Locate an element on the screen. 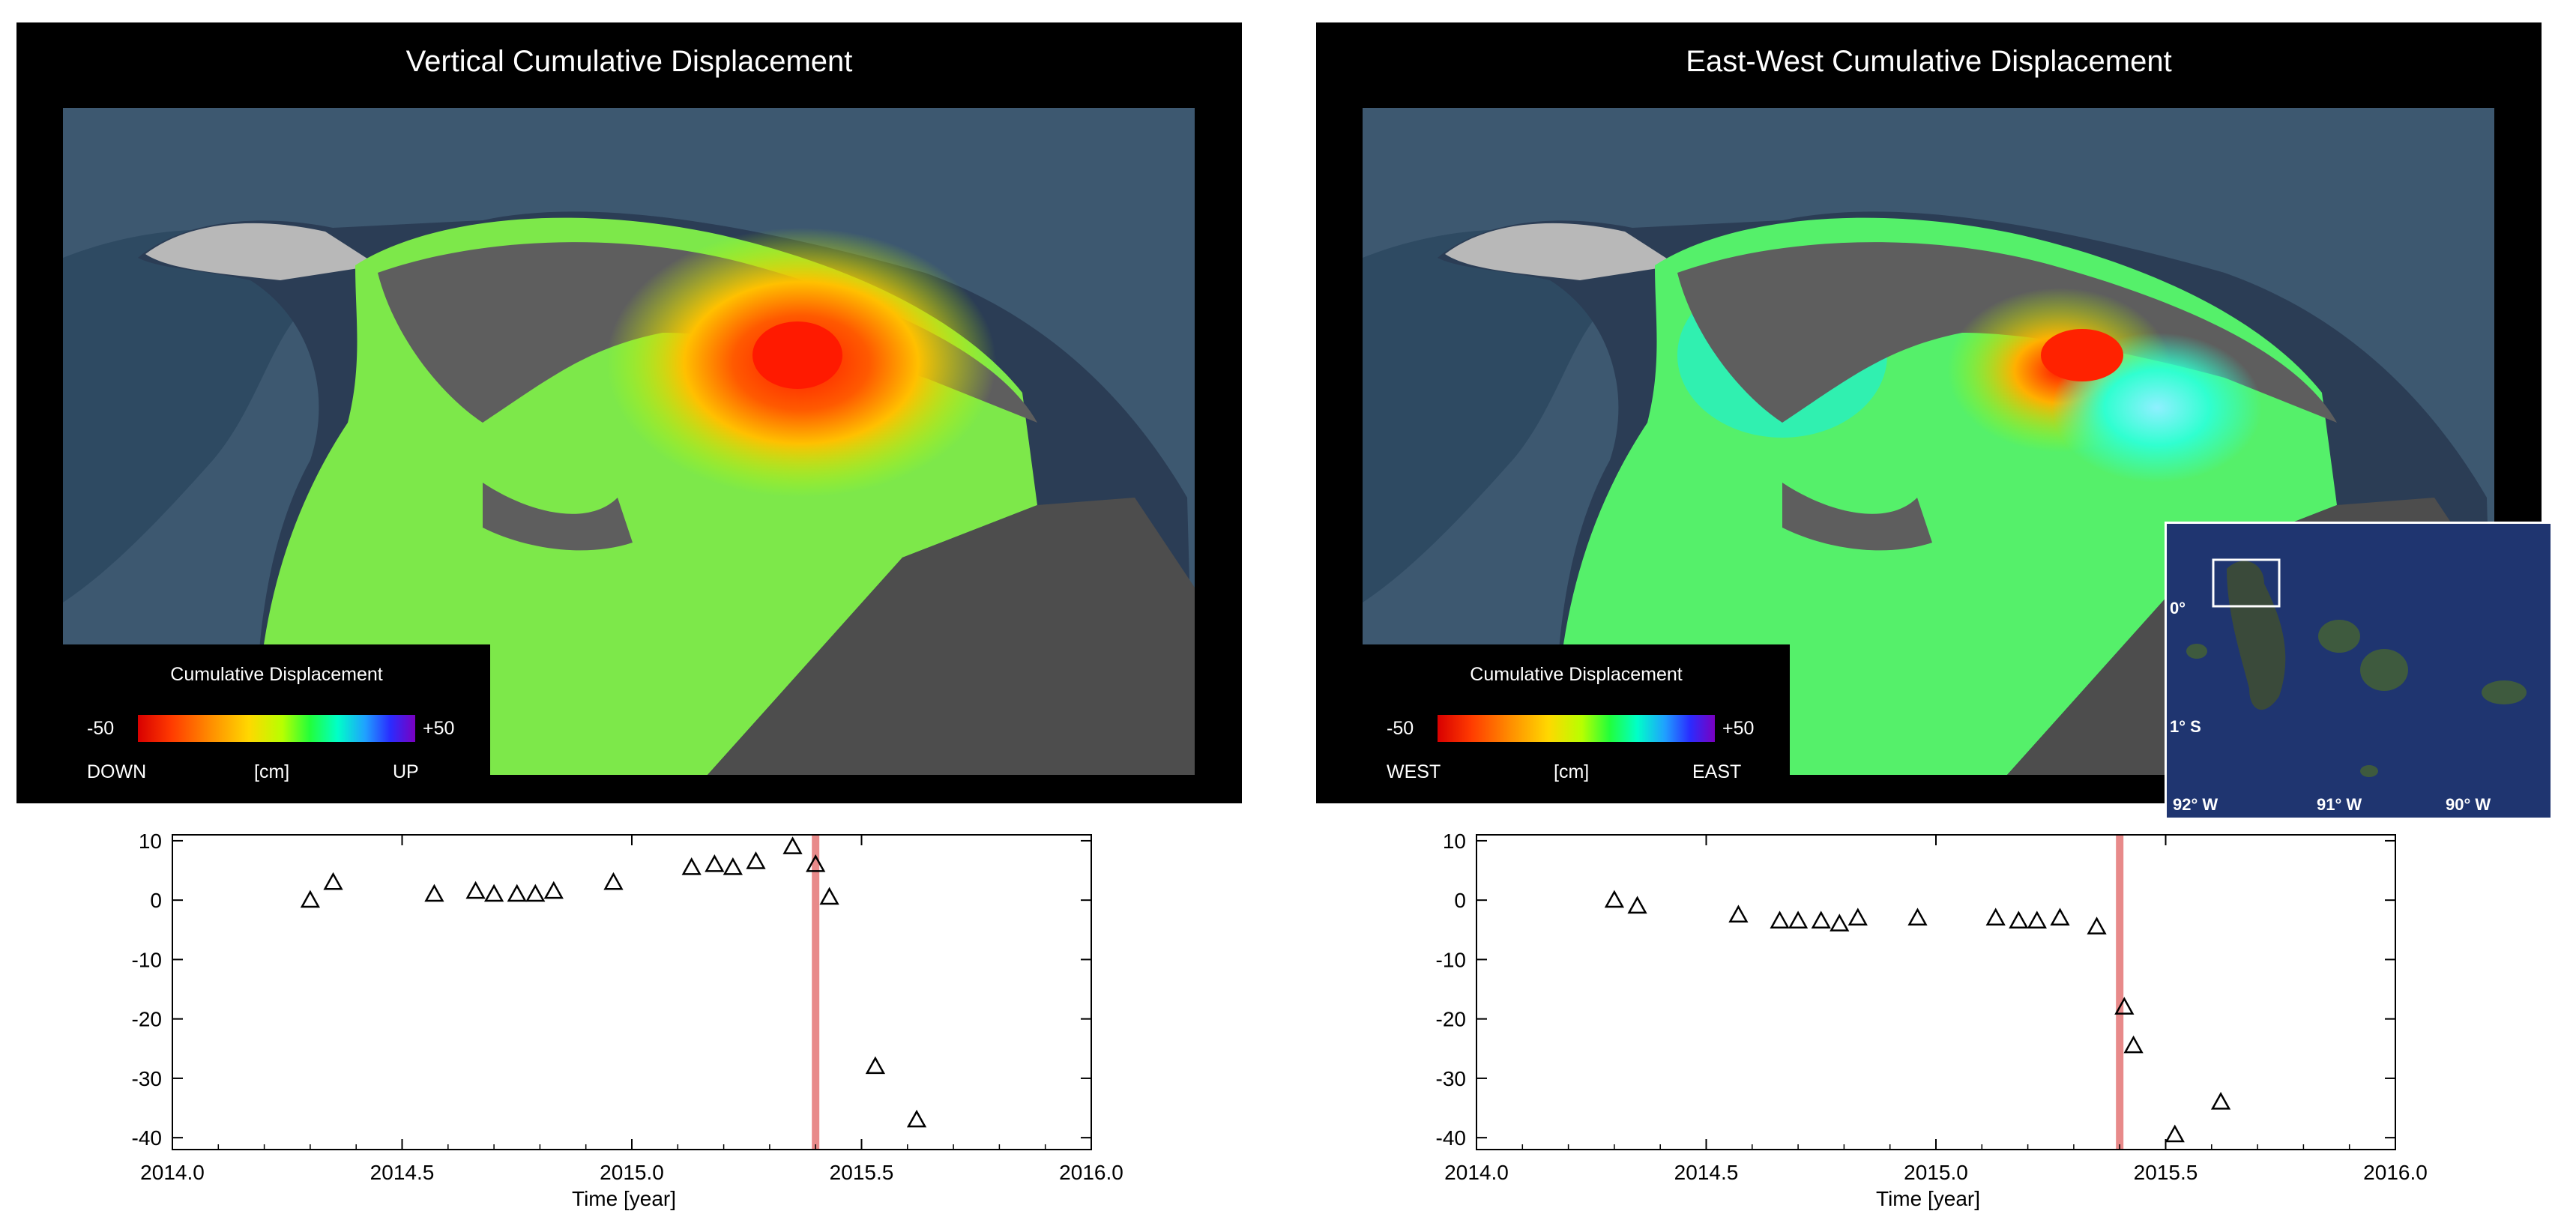 The image size is (2576, 1217). legend-low-label: DOWN is located at coordinates (117, 771).